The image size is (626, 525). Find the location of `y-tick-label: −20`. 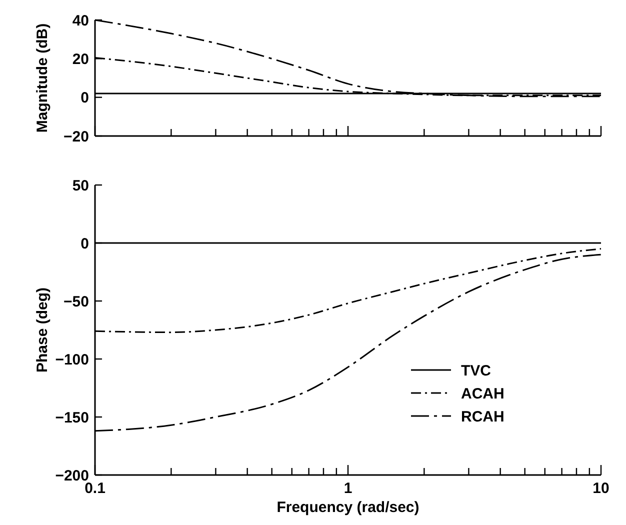

y-tick-label: −20 is located at coordinates (76, 137).